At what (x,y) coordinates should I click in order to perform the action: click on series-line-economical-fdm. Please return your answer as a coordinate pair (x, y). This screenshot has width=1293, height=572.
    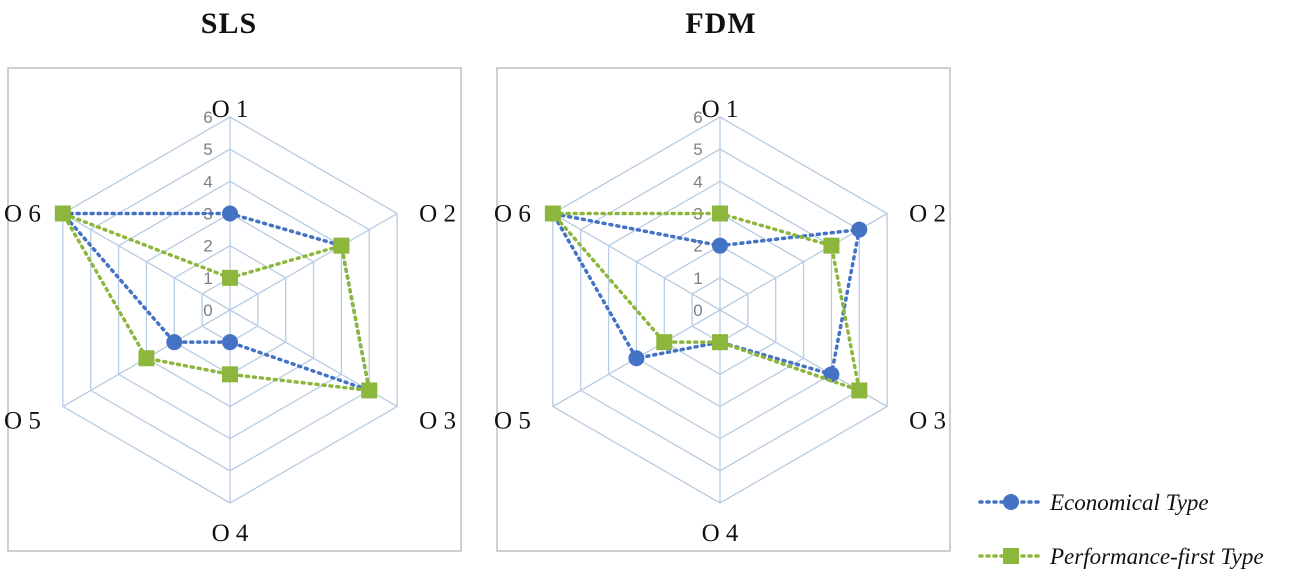
    Looking at the image, I should click on (705, 294).